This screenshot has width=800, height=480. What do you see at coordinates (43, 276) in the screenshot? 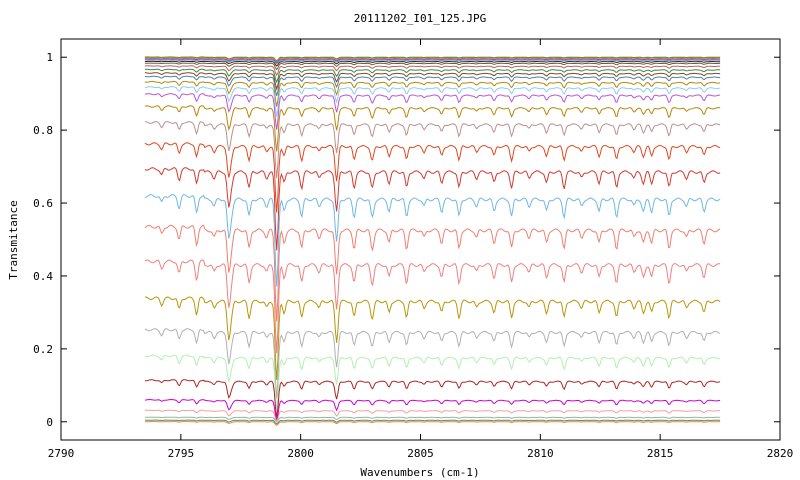
I see `y-tick-label: 0.4` at bounding box center [43, 276].